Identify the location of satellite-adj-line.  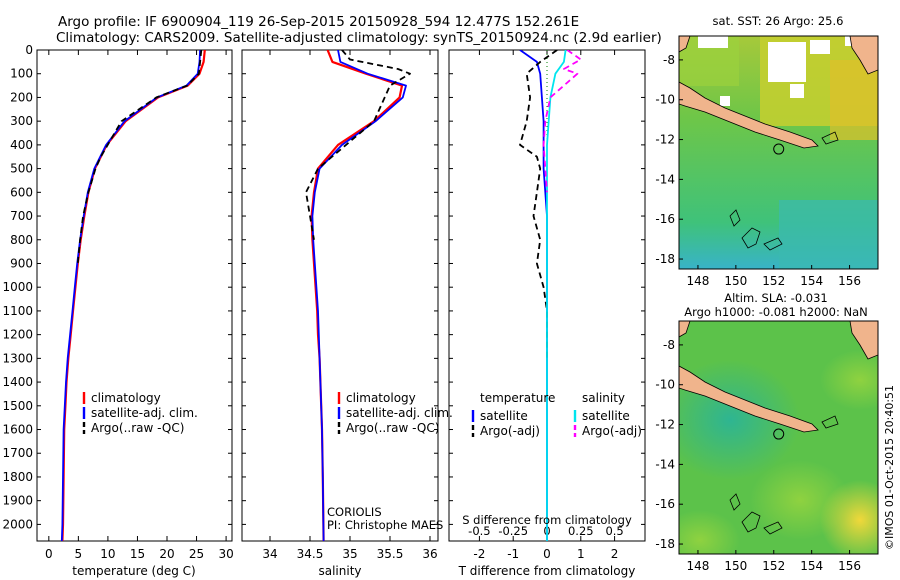
(130, 295).